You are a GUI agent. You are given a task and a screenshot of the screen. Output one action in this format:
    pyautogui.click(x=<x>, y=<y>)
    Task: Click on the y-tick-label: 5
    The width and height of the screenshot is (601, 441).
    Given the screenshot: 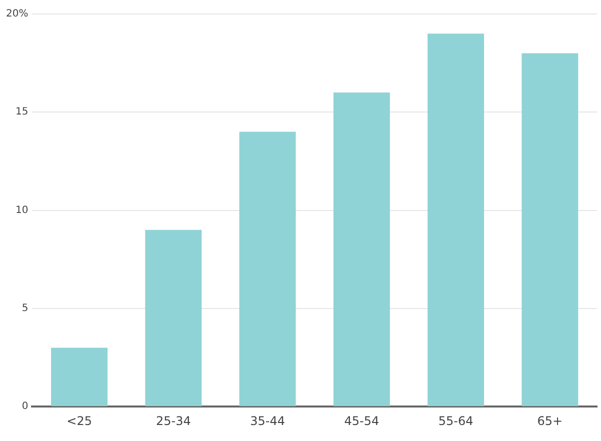 What is the action you would take?
    pyautogui.click(x=25, y=308)
    